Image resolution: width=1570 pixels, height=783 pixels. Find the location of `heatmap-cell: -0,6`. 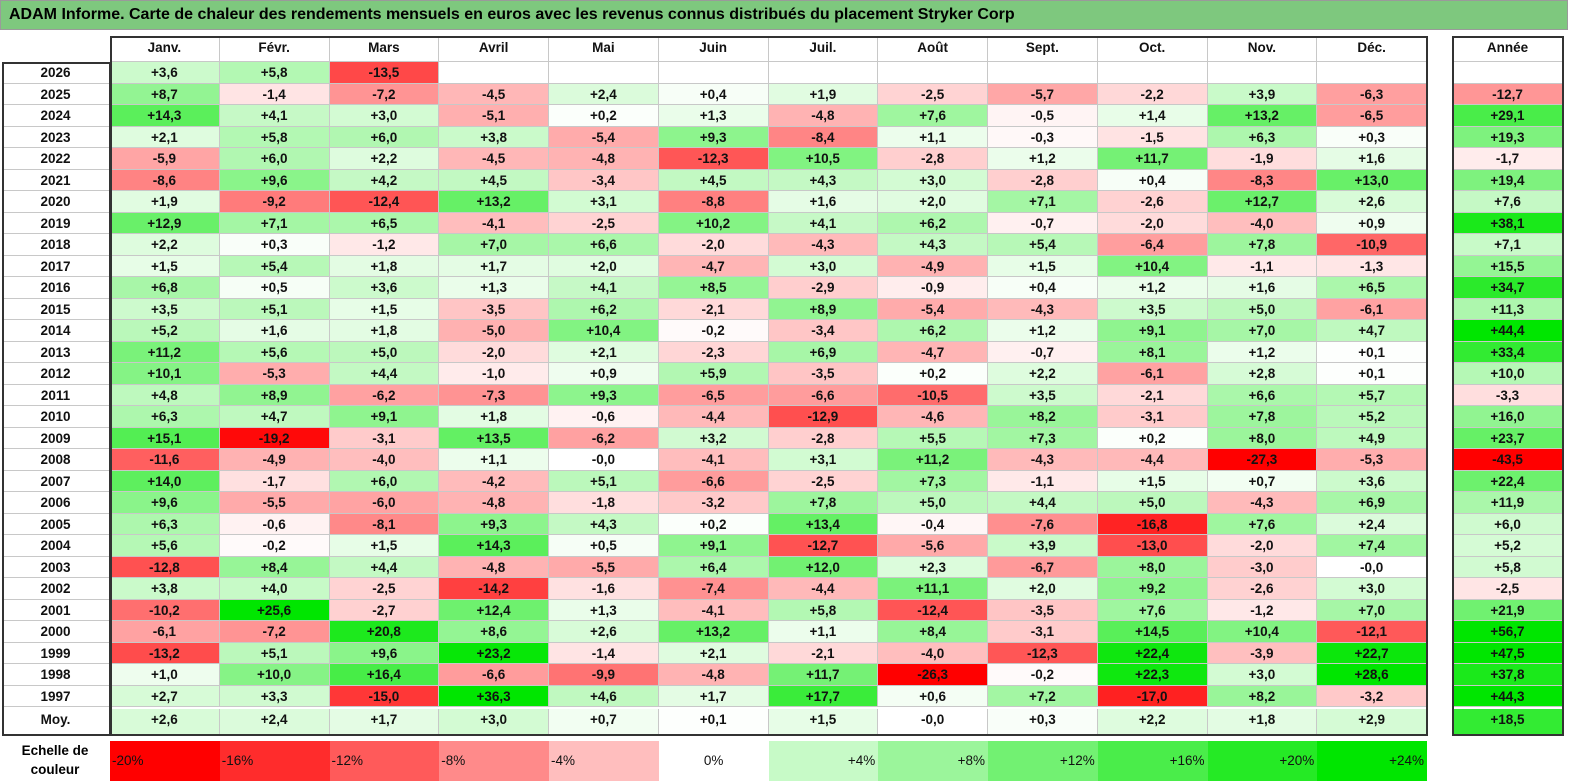

heatmap-cell: -0,6 is located at coordinates (274, 524).